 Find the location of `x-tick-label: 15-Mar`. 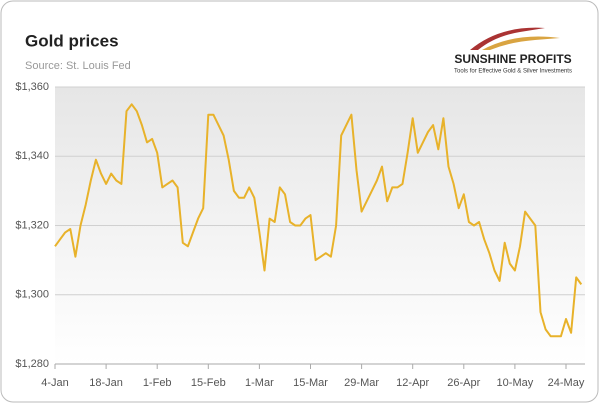

x-tick-label: 15-Mar is located at coordinates (310, 383).